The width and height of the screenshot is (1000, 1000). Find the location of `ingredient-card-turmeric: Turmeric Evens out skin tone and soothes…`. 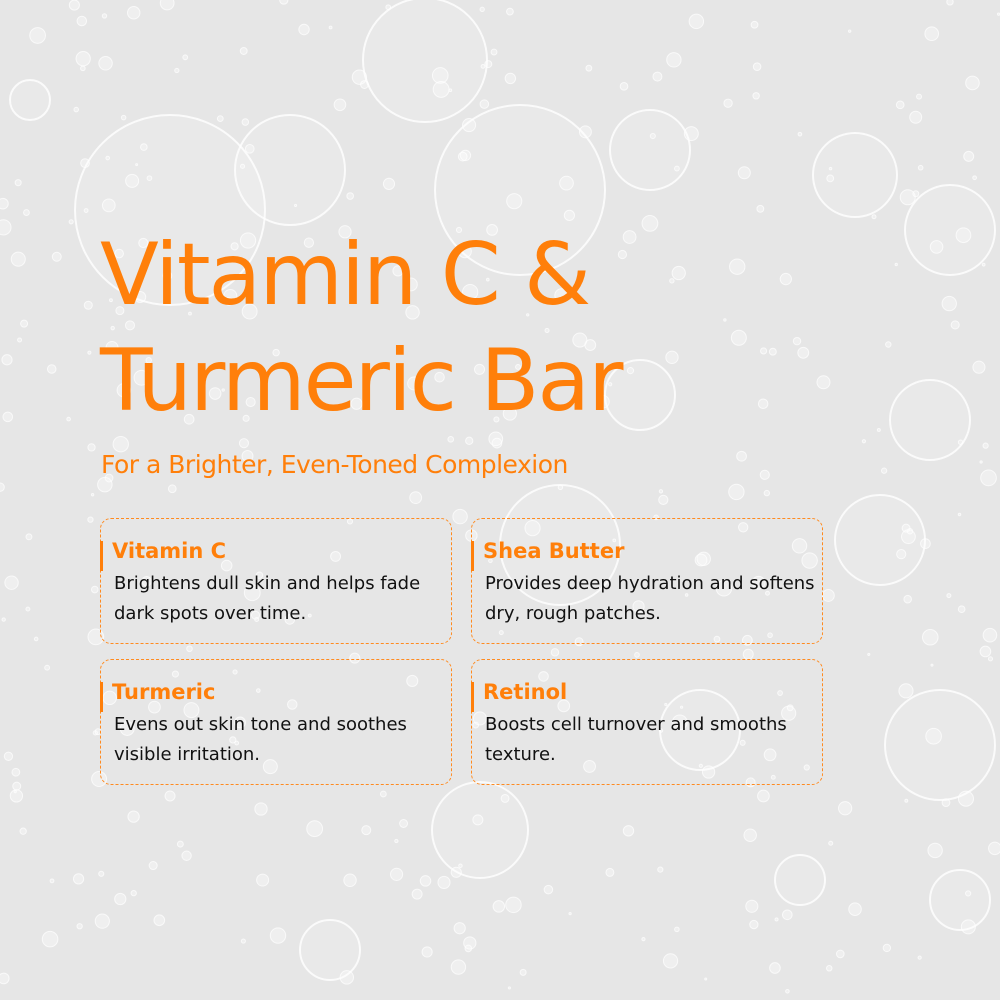

ingredient-card-turmeric: Turmeric Evens out skin tone and soothes… is located at coordinates (276, 722).